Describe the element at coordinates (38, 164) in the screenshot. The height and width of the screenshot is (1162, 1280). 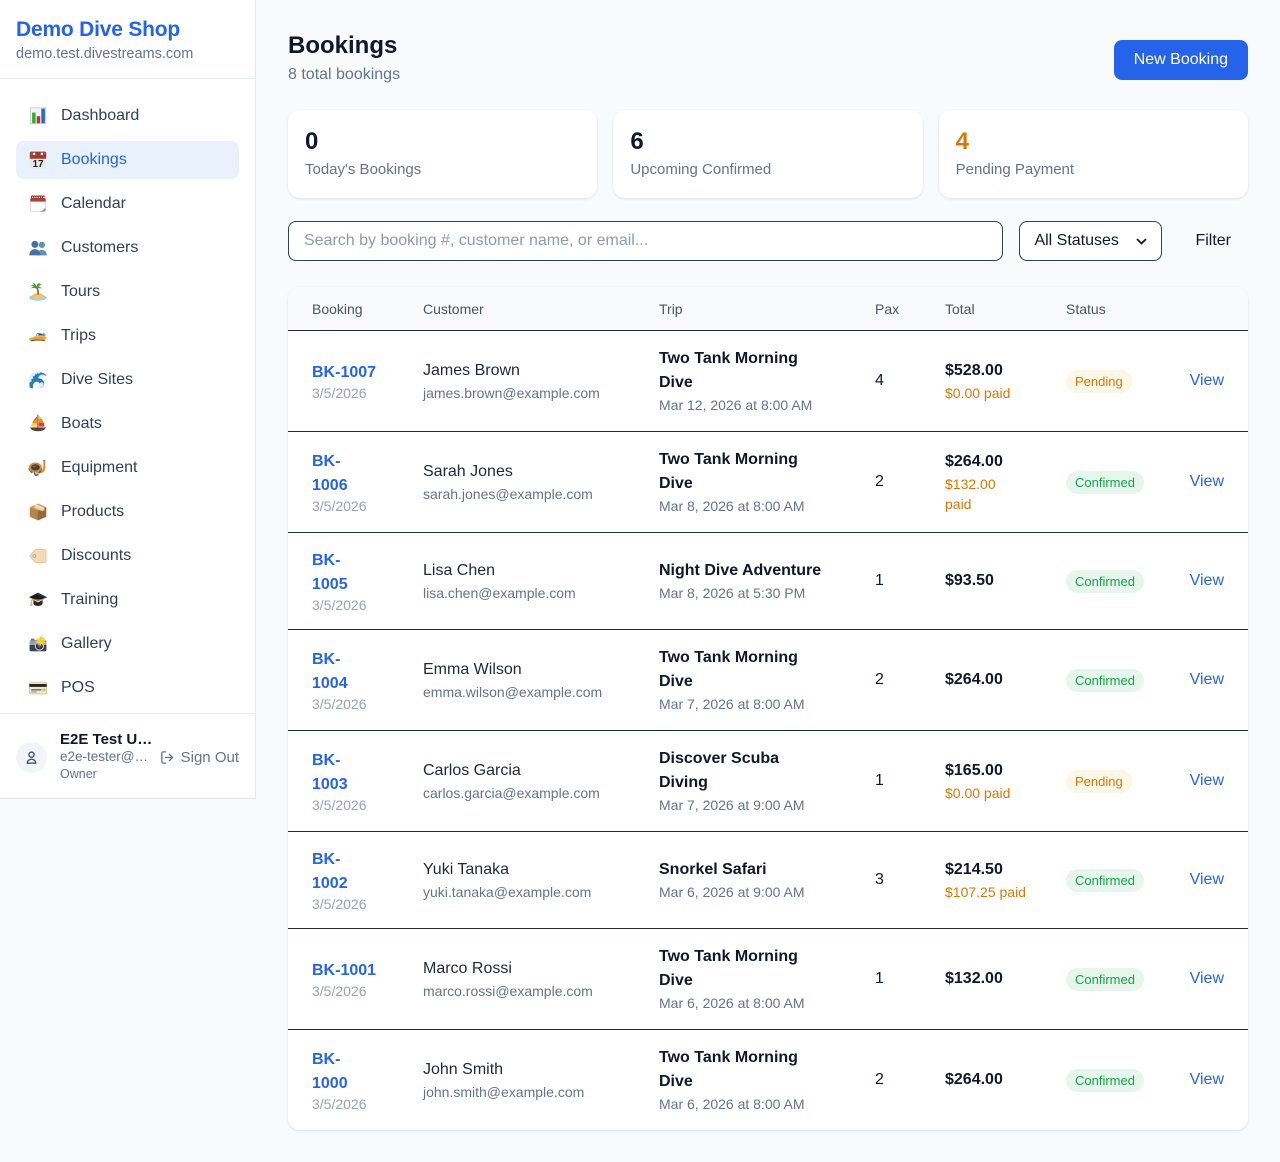
I see `svg-text: 17` at that location.